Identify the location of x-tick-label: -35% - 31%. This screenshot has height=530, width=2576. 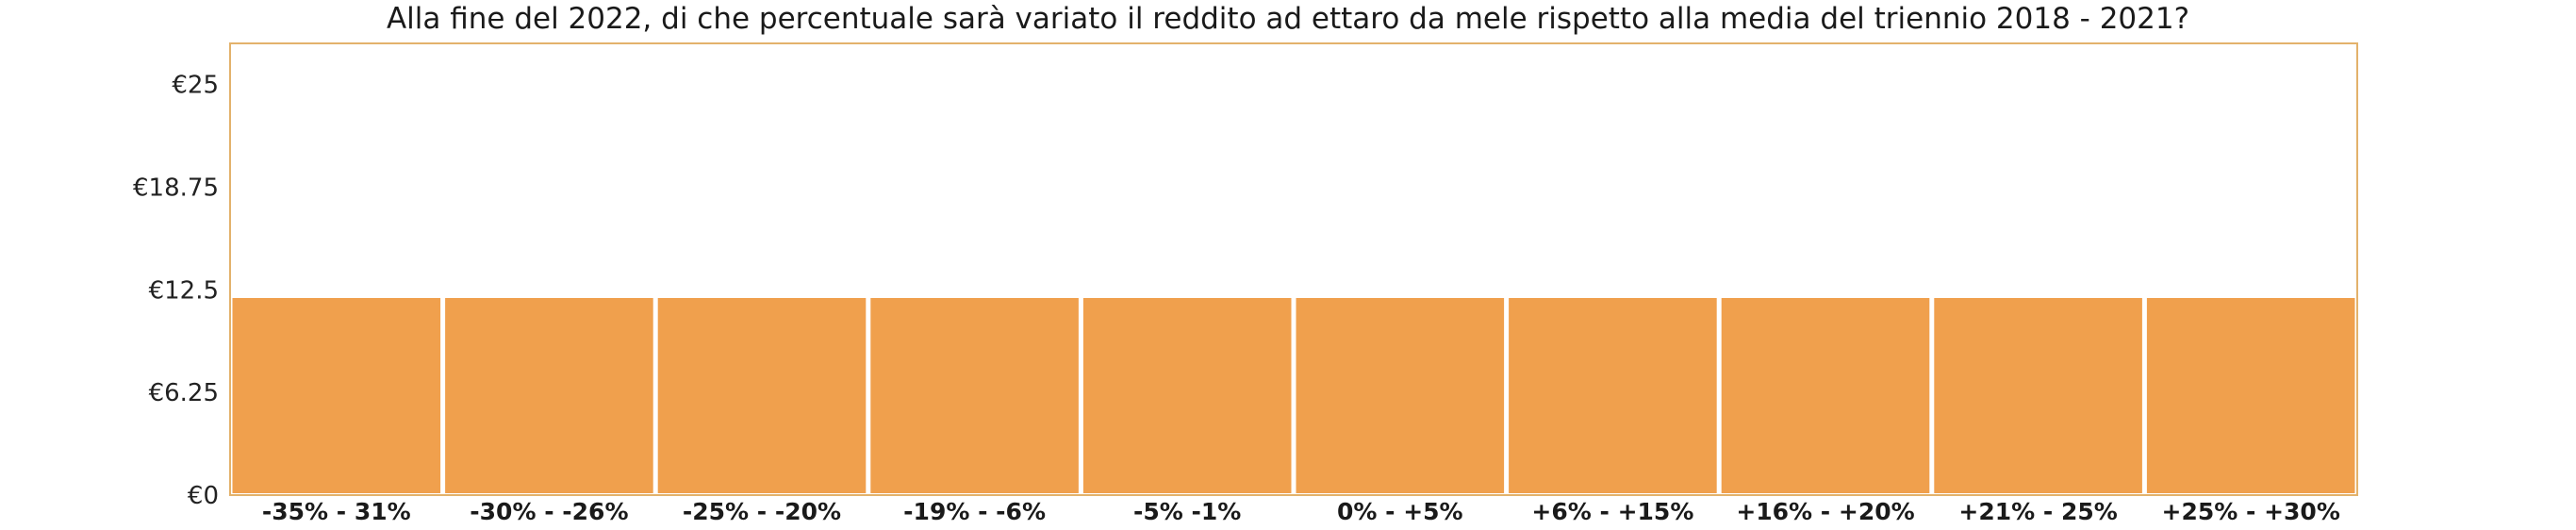
(336, 511).